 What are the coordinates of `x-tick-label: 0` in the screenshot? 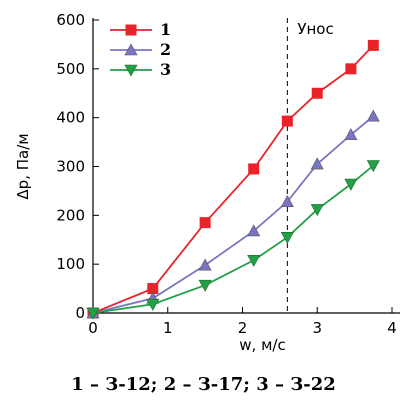 It's located at (93, 328).